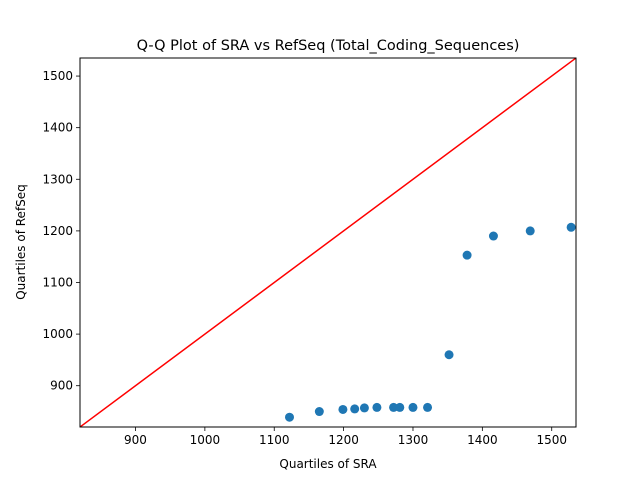 The image size is (640, 480). I want to click on x-tick-label: 1000, so click(205, 440).